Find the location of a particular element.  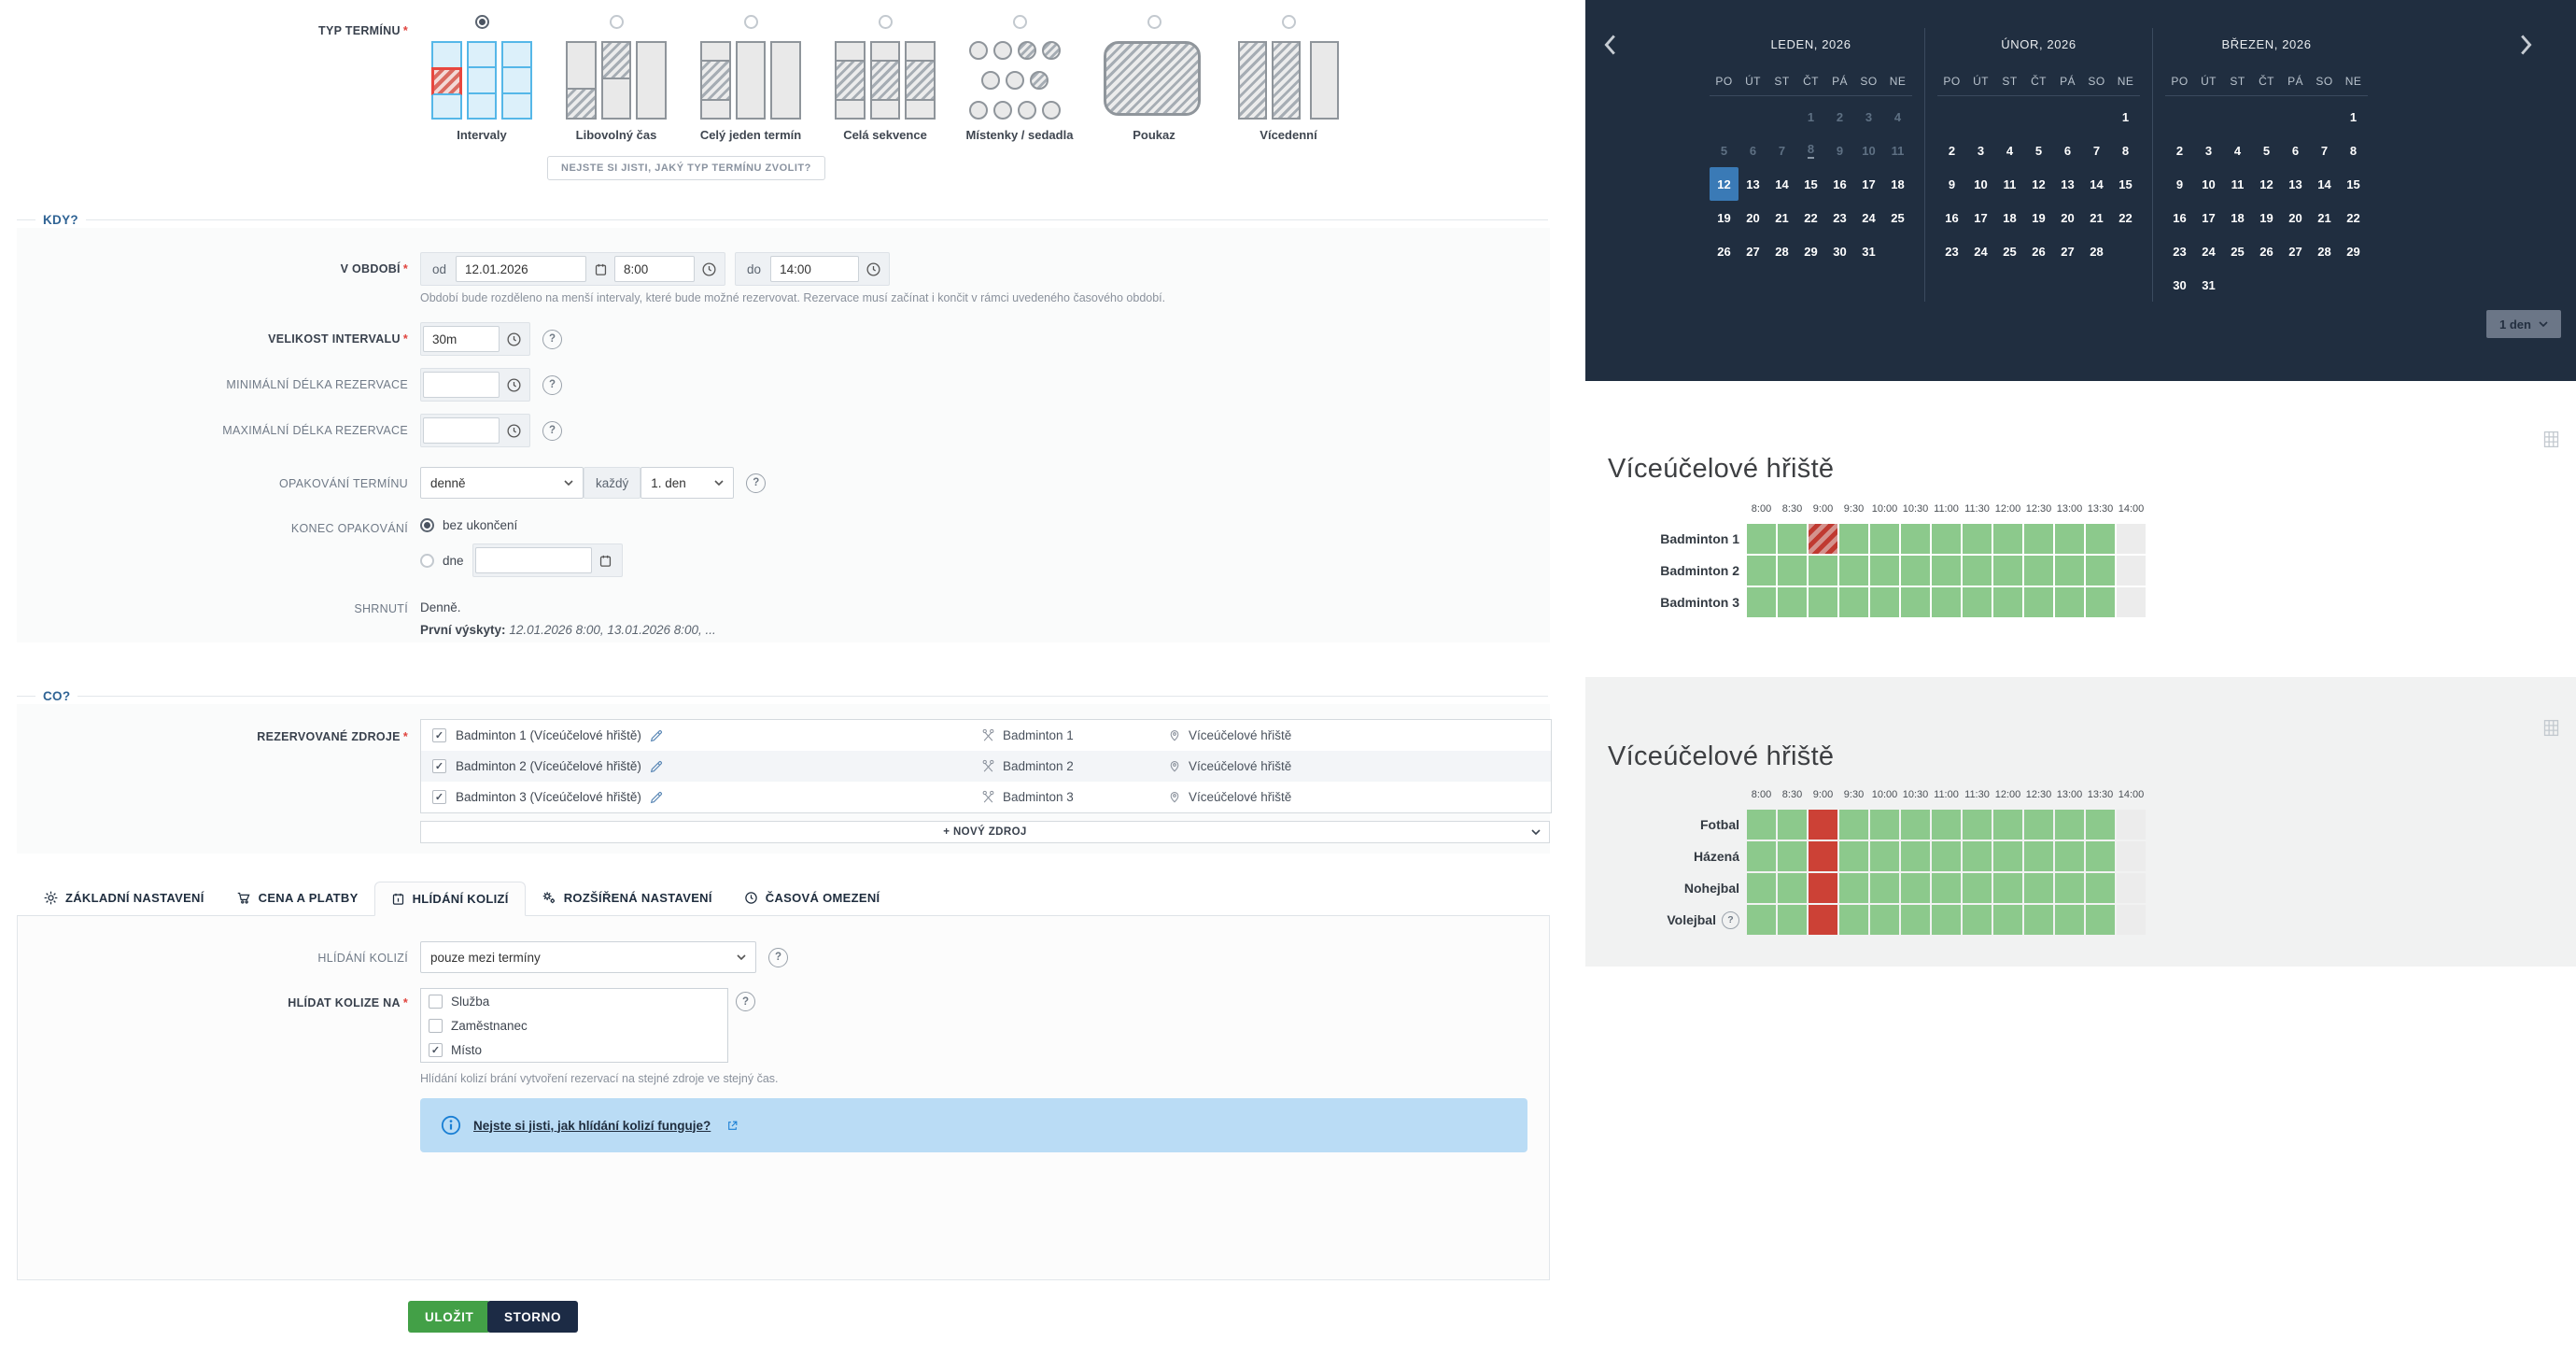

type-option-libovoln-as: Libovolný čas is located at coordinates (616, 78).